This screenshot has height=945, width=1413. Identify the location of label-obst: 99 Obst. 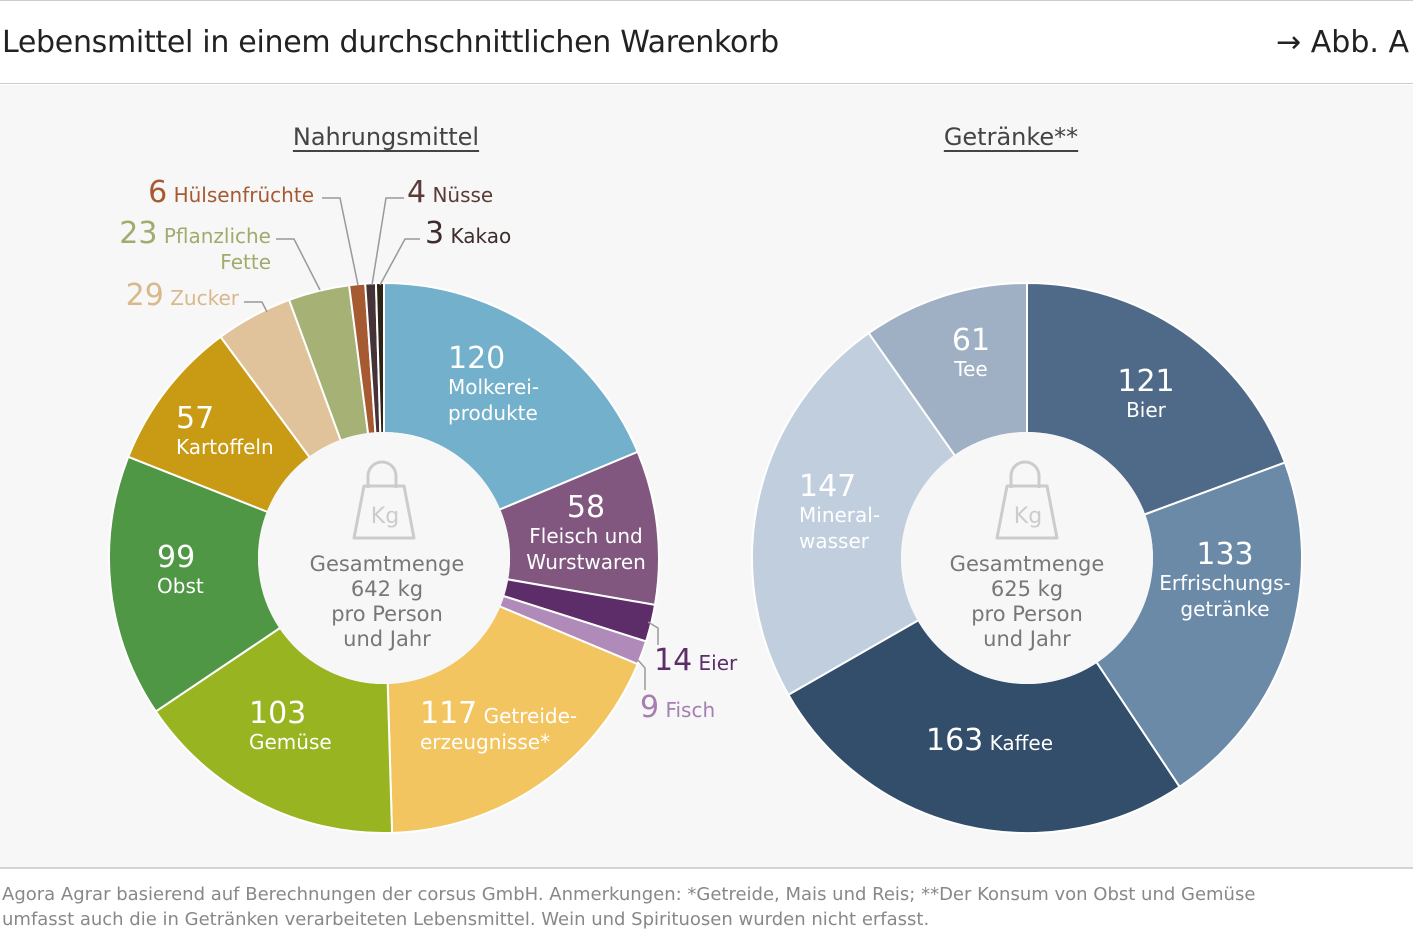
(180, 569).